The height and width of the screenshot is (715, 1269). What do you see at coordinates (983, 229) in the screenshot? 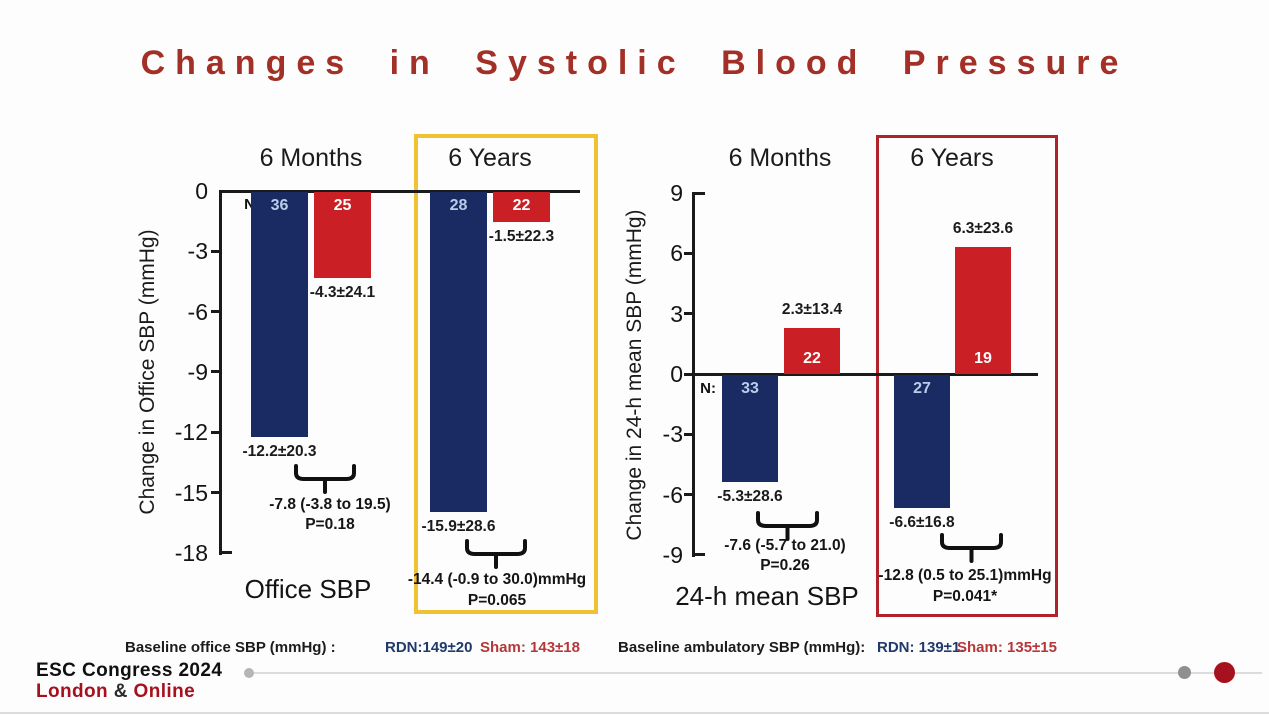
I see `24h-mean-sbp-bar-value-label: 6.3±23.6` at bounding box center [983, 229].